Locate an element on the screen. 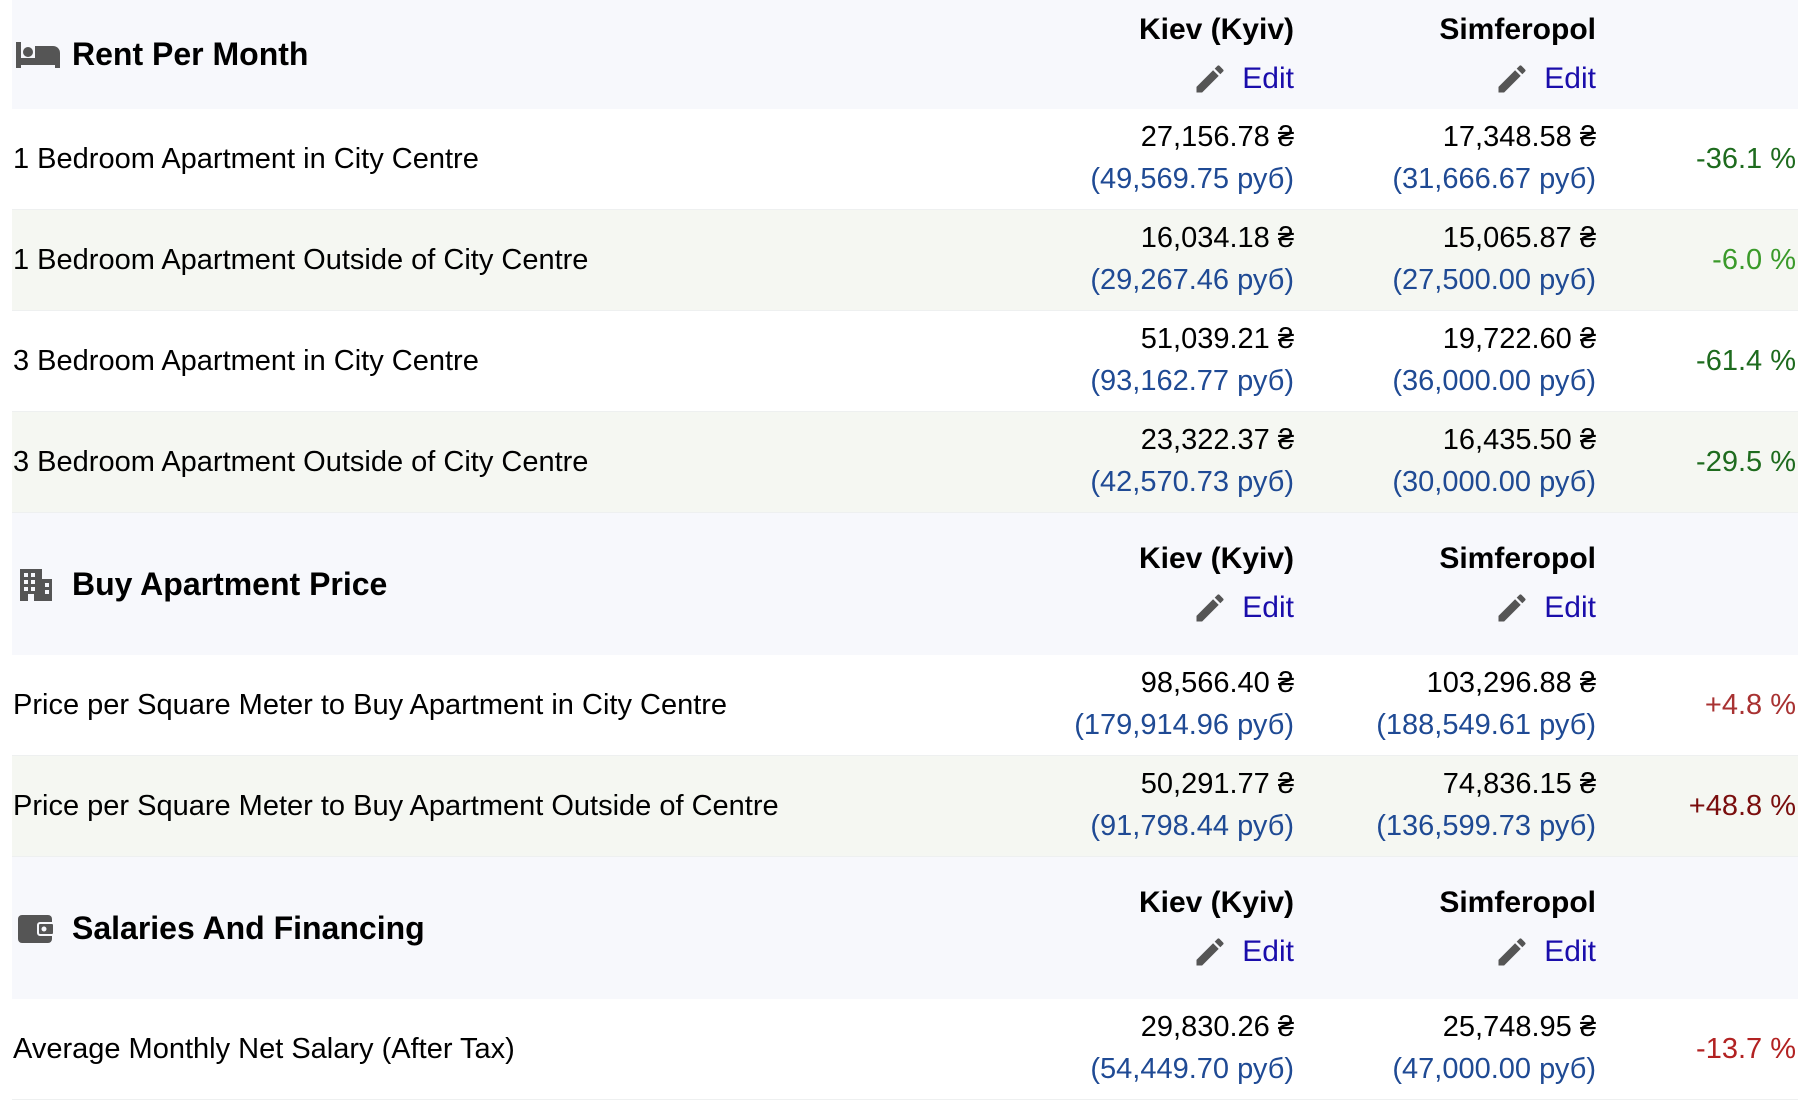 The height and width of the screenshot is (1100, 1810). value-rub: (31,666.67 руб) is located at coordinates (1494, 179).